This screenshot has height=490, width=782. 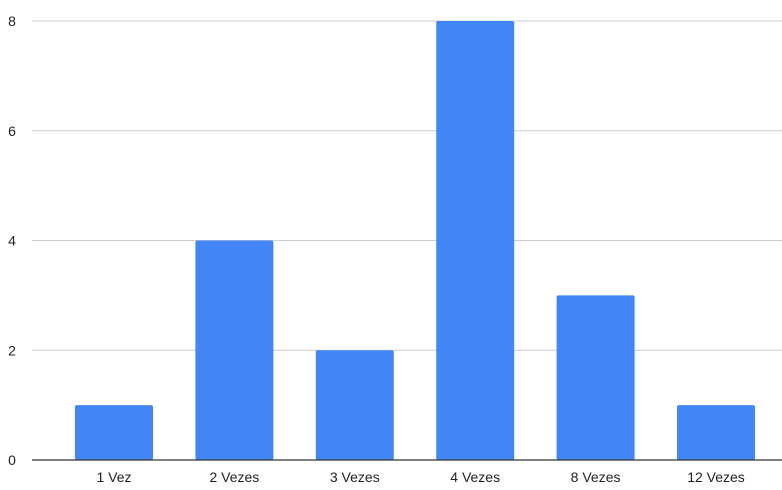 I want to click on x-tick-label: 3 Vezes, so click(x=355, y=477).